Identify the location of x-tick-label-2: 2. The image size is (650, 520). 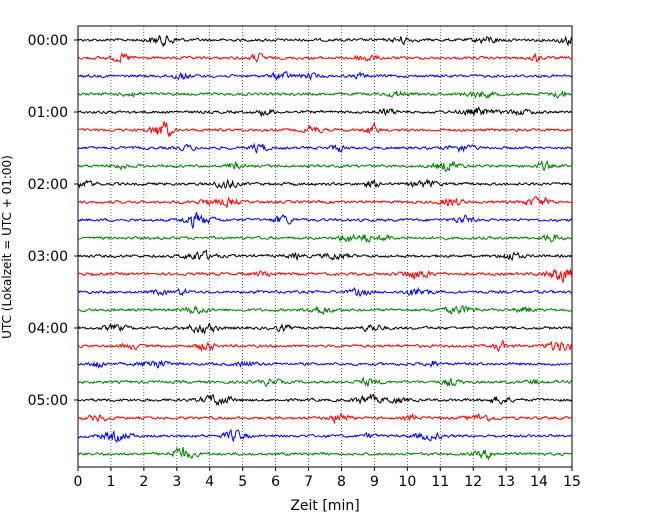
(143, 482).